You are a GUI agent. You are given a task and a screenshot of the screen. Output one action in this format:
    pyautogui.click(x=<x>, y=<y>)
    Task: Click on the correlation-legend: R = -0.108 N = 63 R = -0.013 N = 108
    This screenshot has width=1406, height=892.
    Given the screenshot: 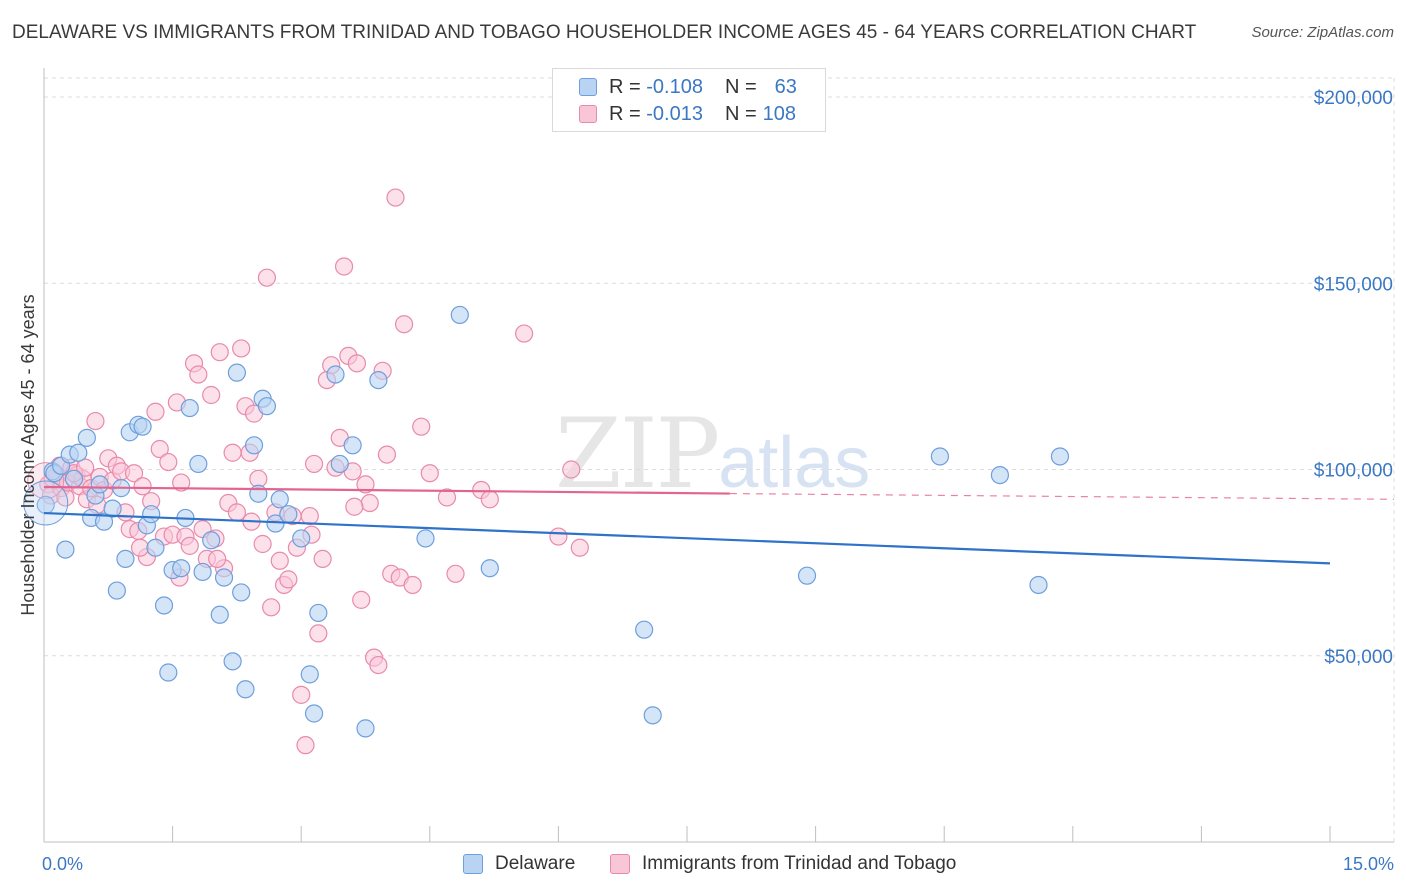 What is the action you would take?
    pyautogui.click(x=689, y=100)
    